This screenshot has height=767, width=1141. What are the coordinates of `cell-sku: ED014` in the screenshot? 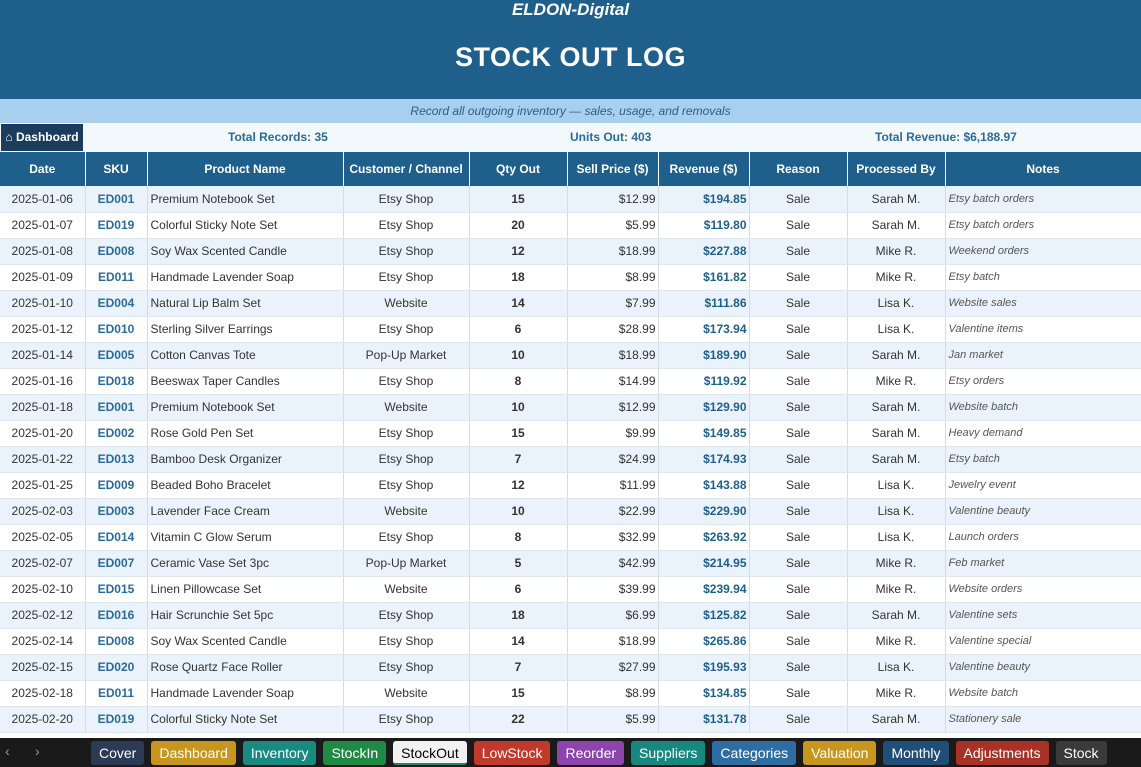 It's located at (116, 537).